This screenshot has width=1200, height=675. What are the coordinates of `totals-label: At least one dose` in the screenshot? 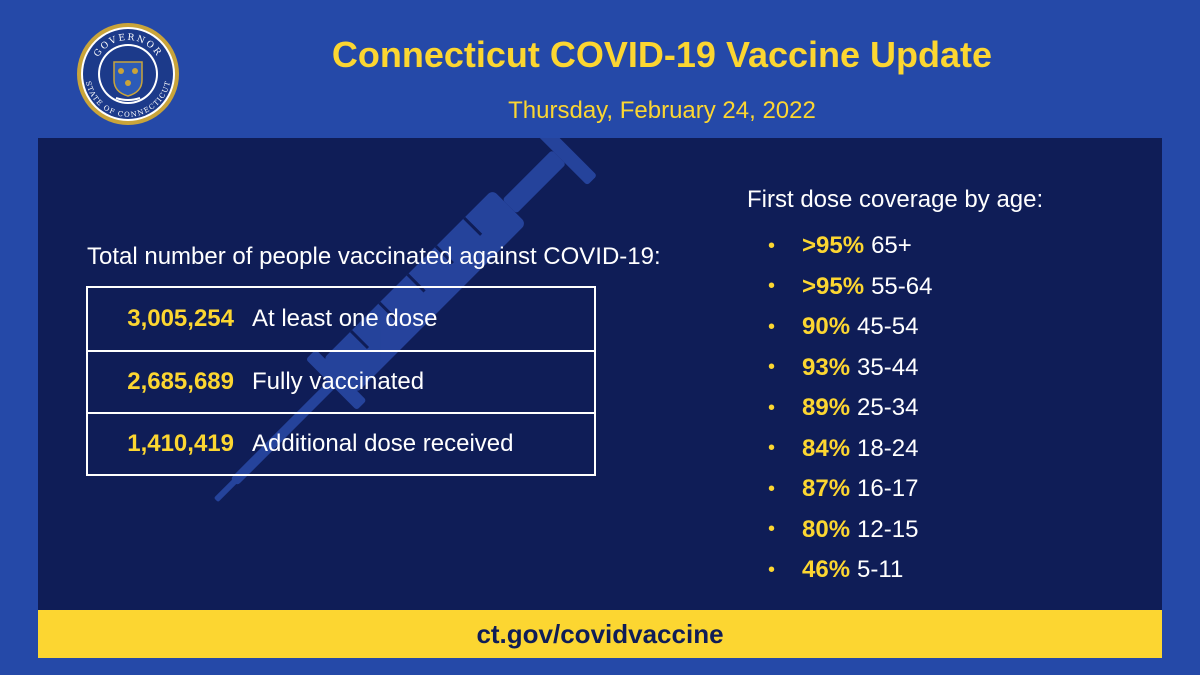 It's located at (345, 318).